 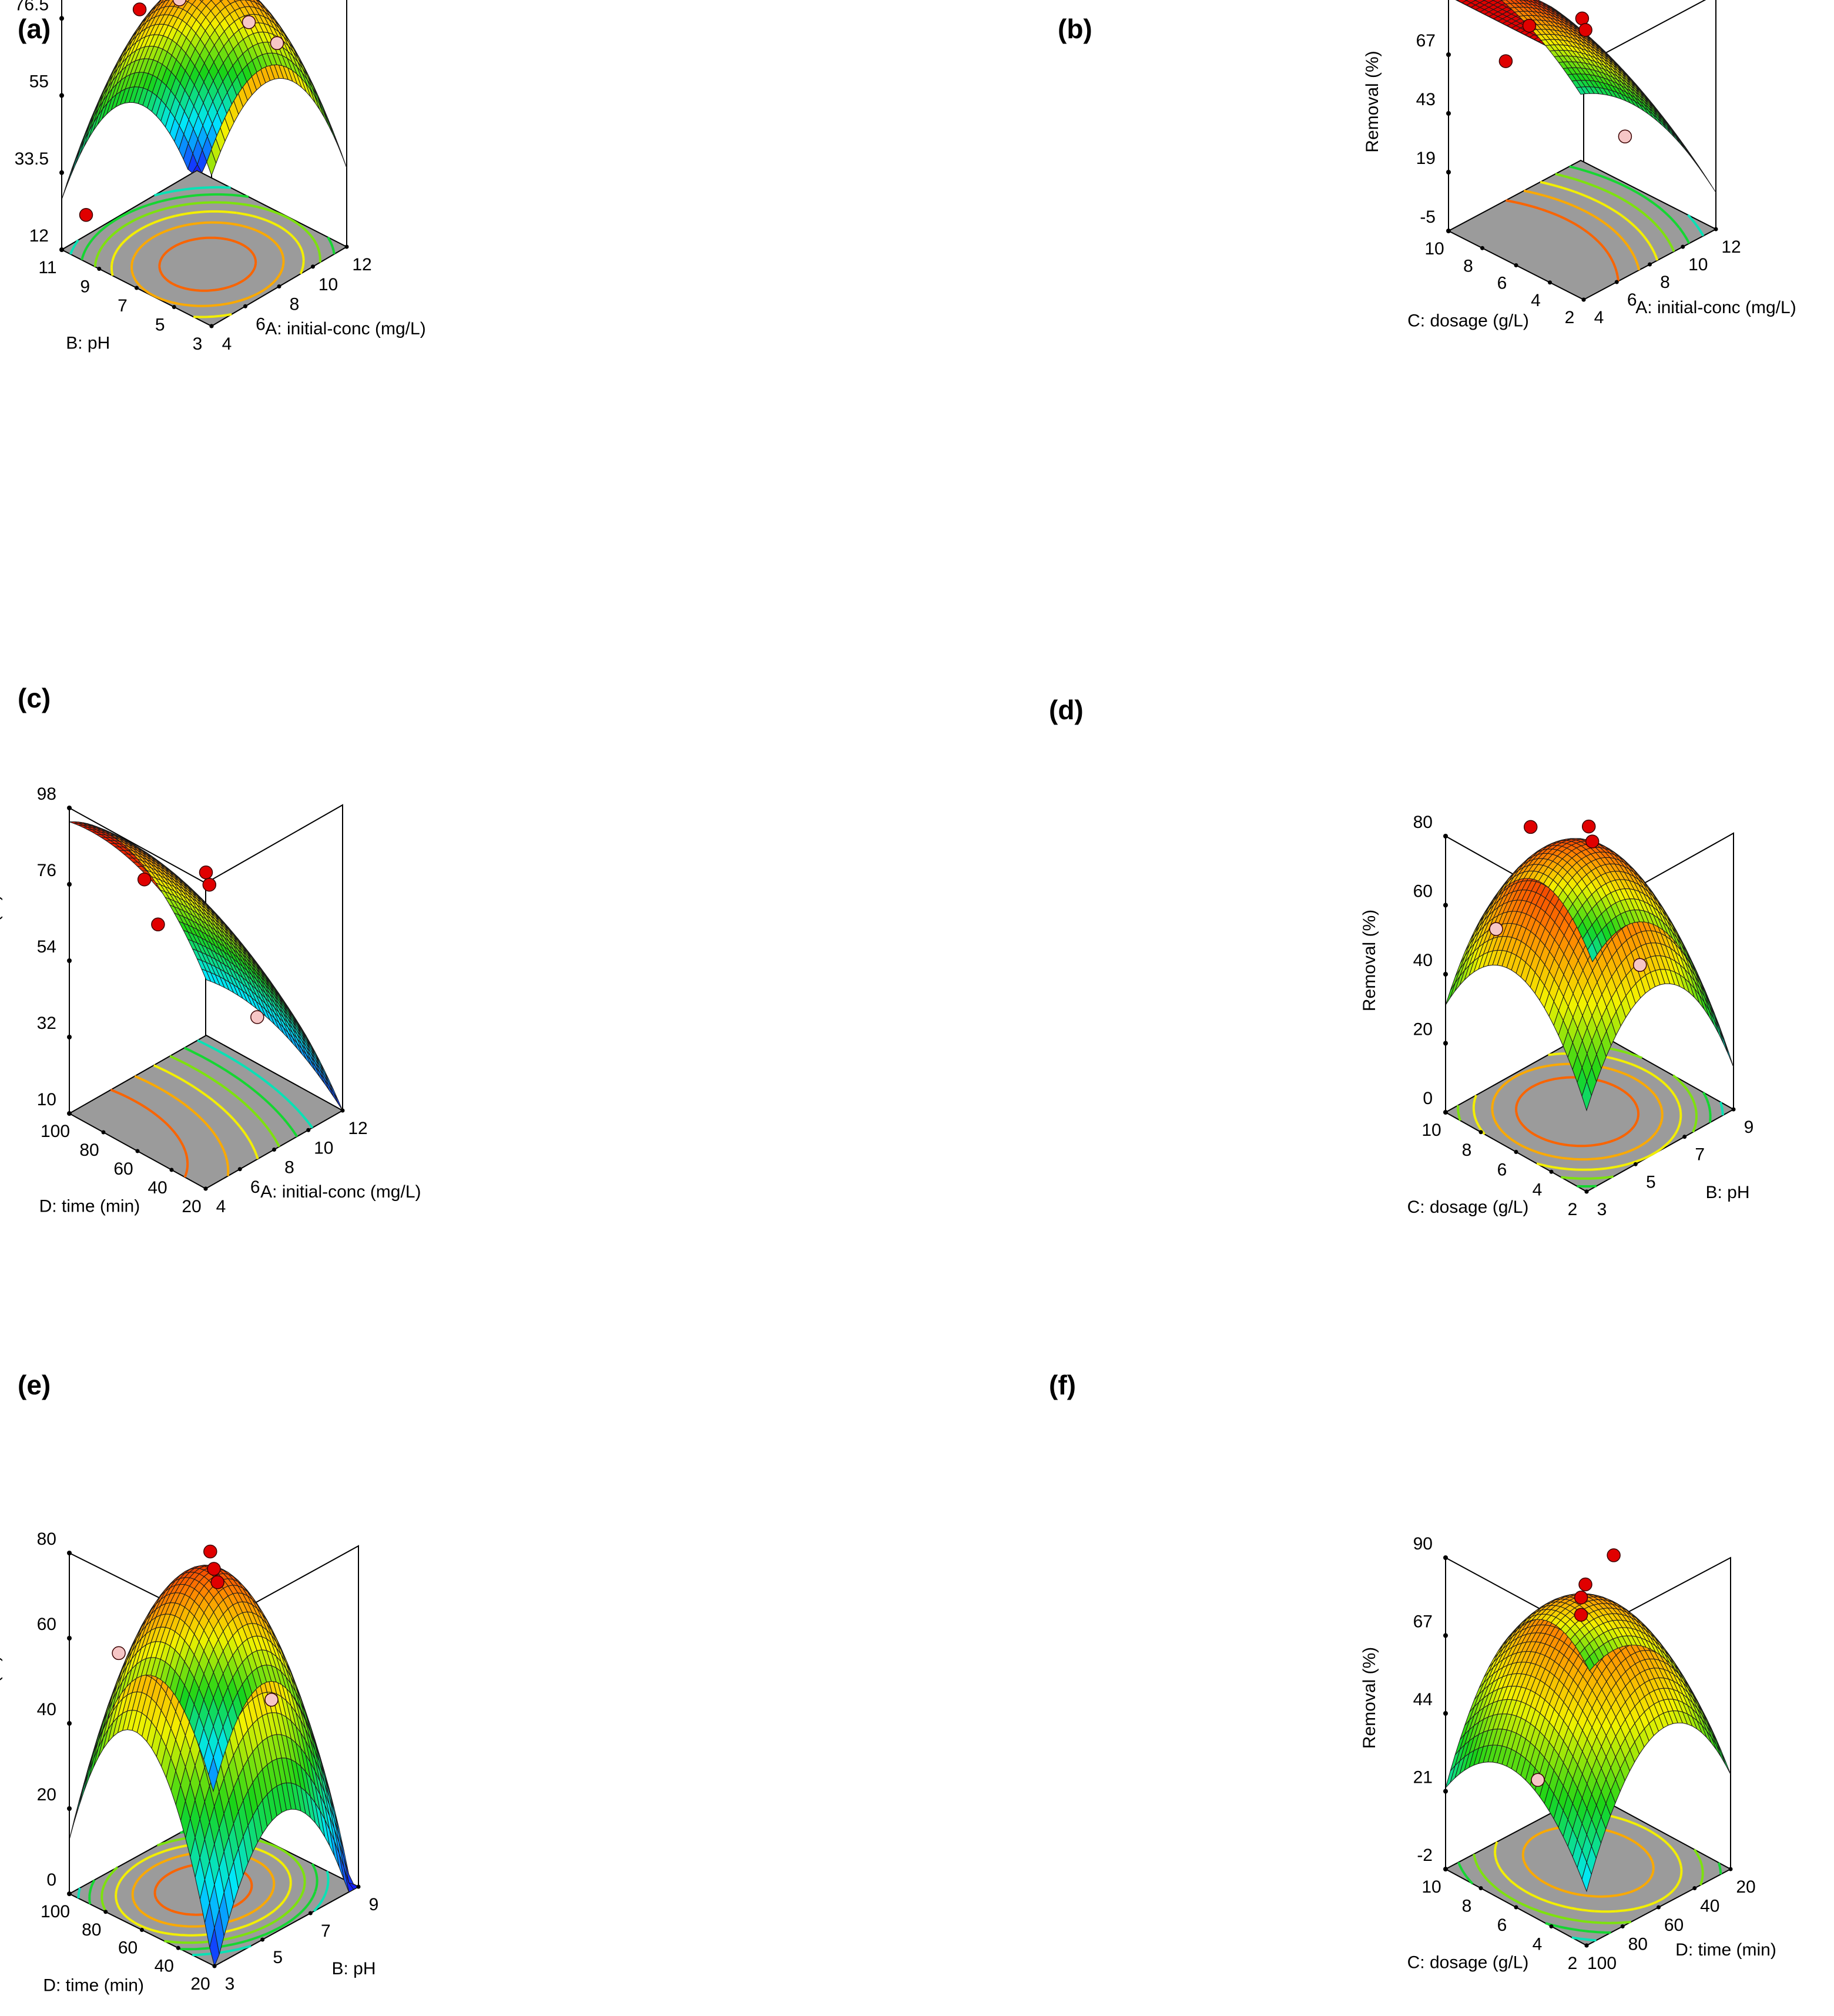 I want to click on y-tick-label: 60, so click(x=128, y=1948).